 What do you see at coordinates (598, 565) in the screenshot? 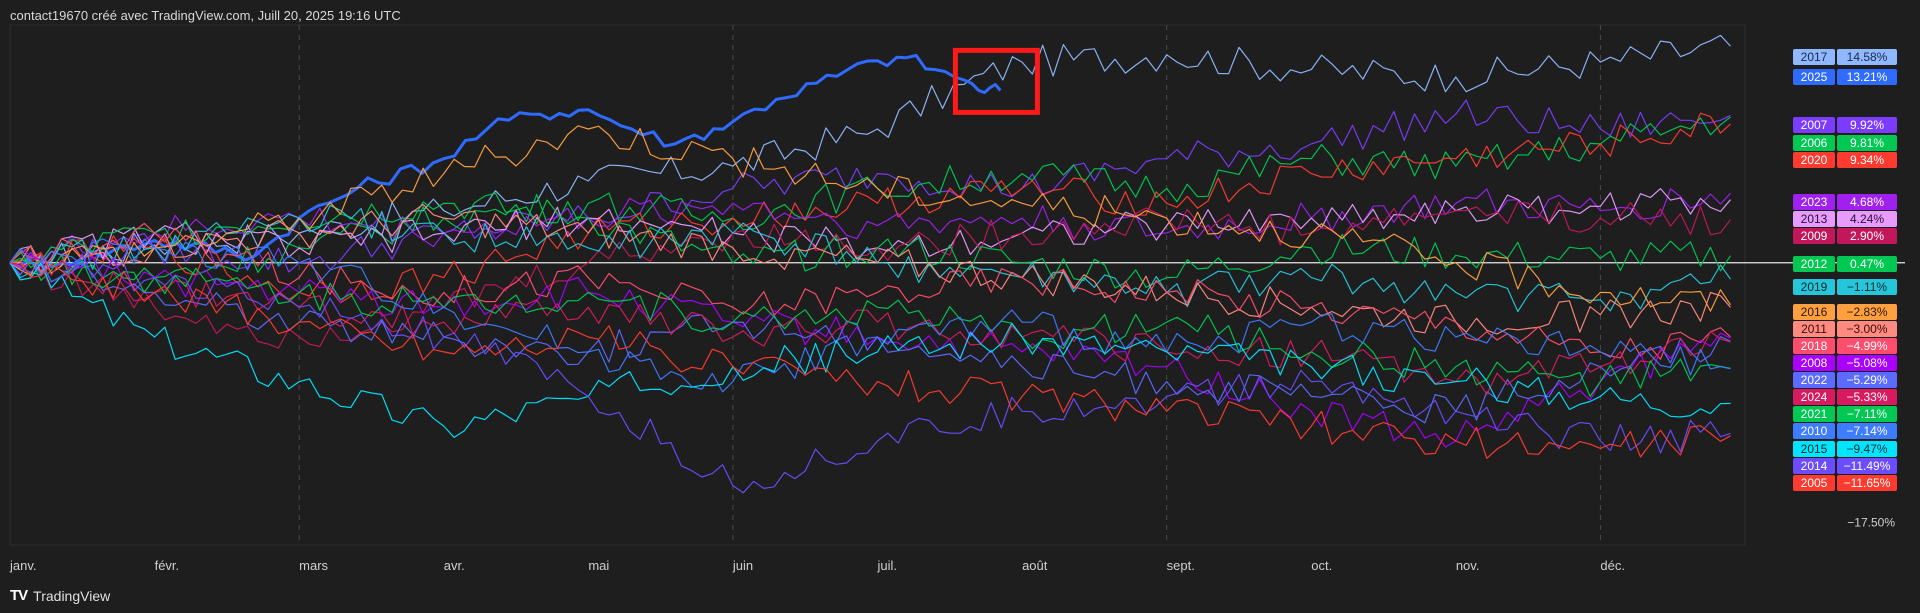
I see `x-tick-label: mai` at bounding box center [598, 565].